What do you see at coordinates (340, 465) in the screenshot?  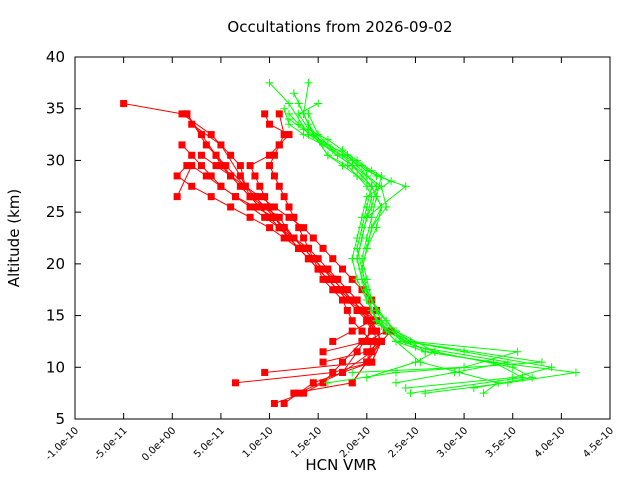 I see `x-axis-label: HCN VMR` at bounding box center [340, 465].